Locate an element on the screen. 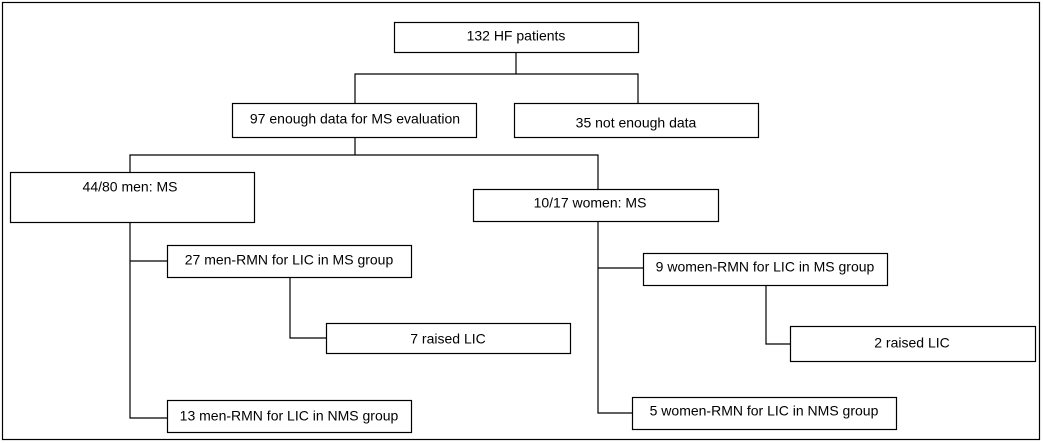 Image resolution: width=1043 pixels, height=443 pixels. node-label: 44/80 men: MS is located at coordinates (130, 187).